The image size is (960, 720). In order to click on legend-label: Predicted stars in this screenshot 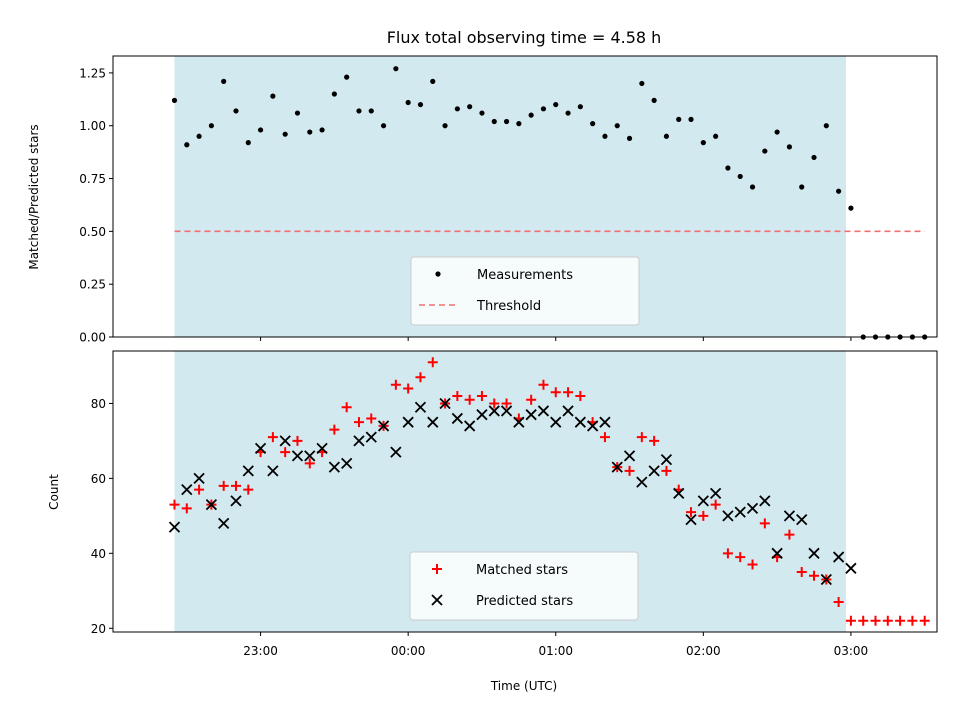, I will do `click(524, 601)`.